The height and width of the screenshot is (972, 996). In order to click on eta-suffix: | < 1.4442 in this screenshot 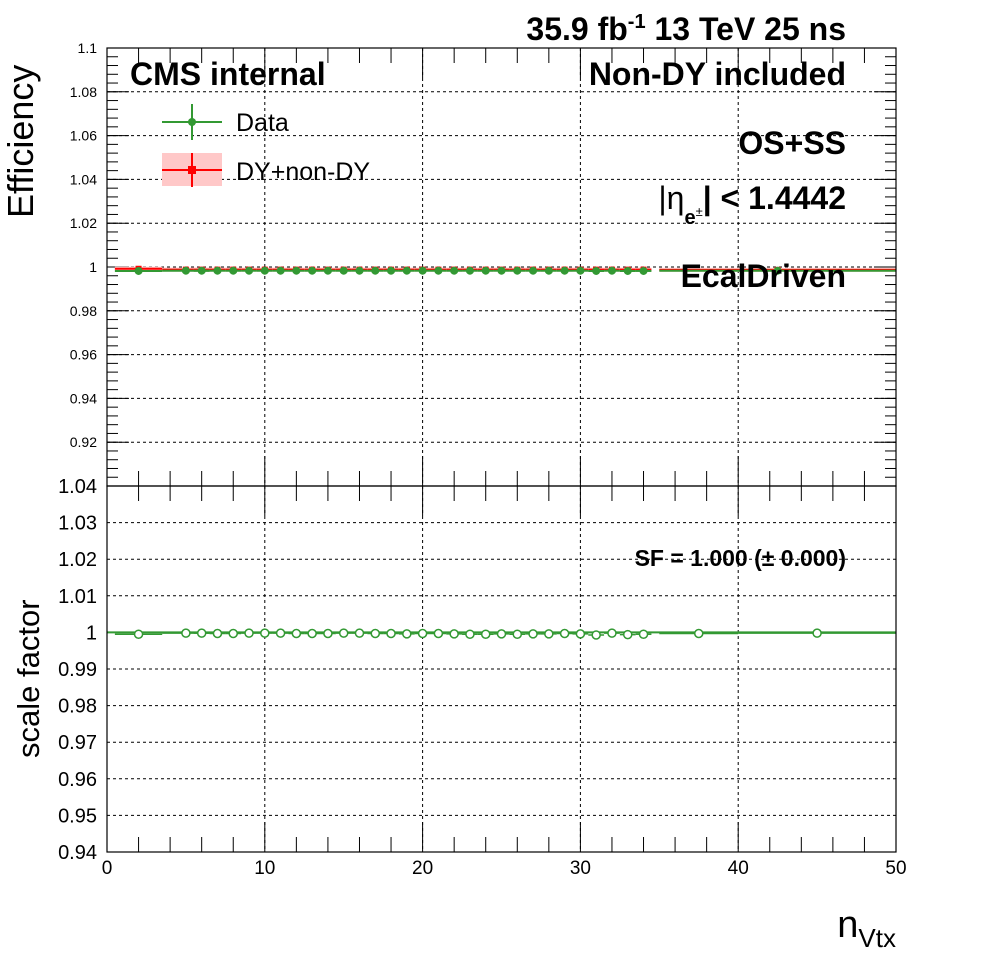, I will do `click(774, 198)`.